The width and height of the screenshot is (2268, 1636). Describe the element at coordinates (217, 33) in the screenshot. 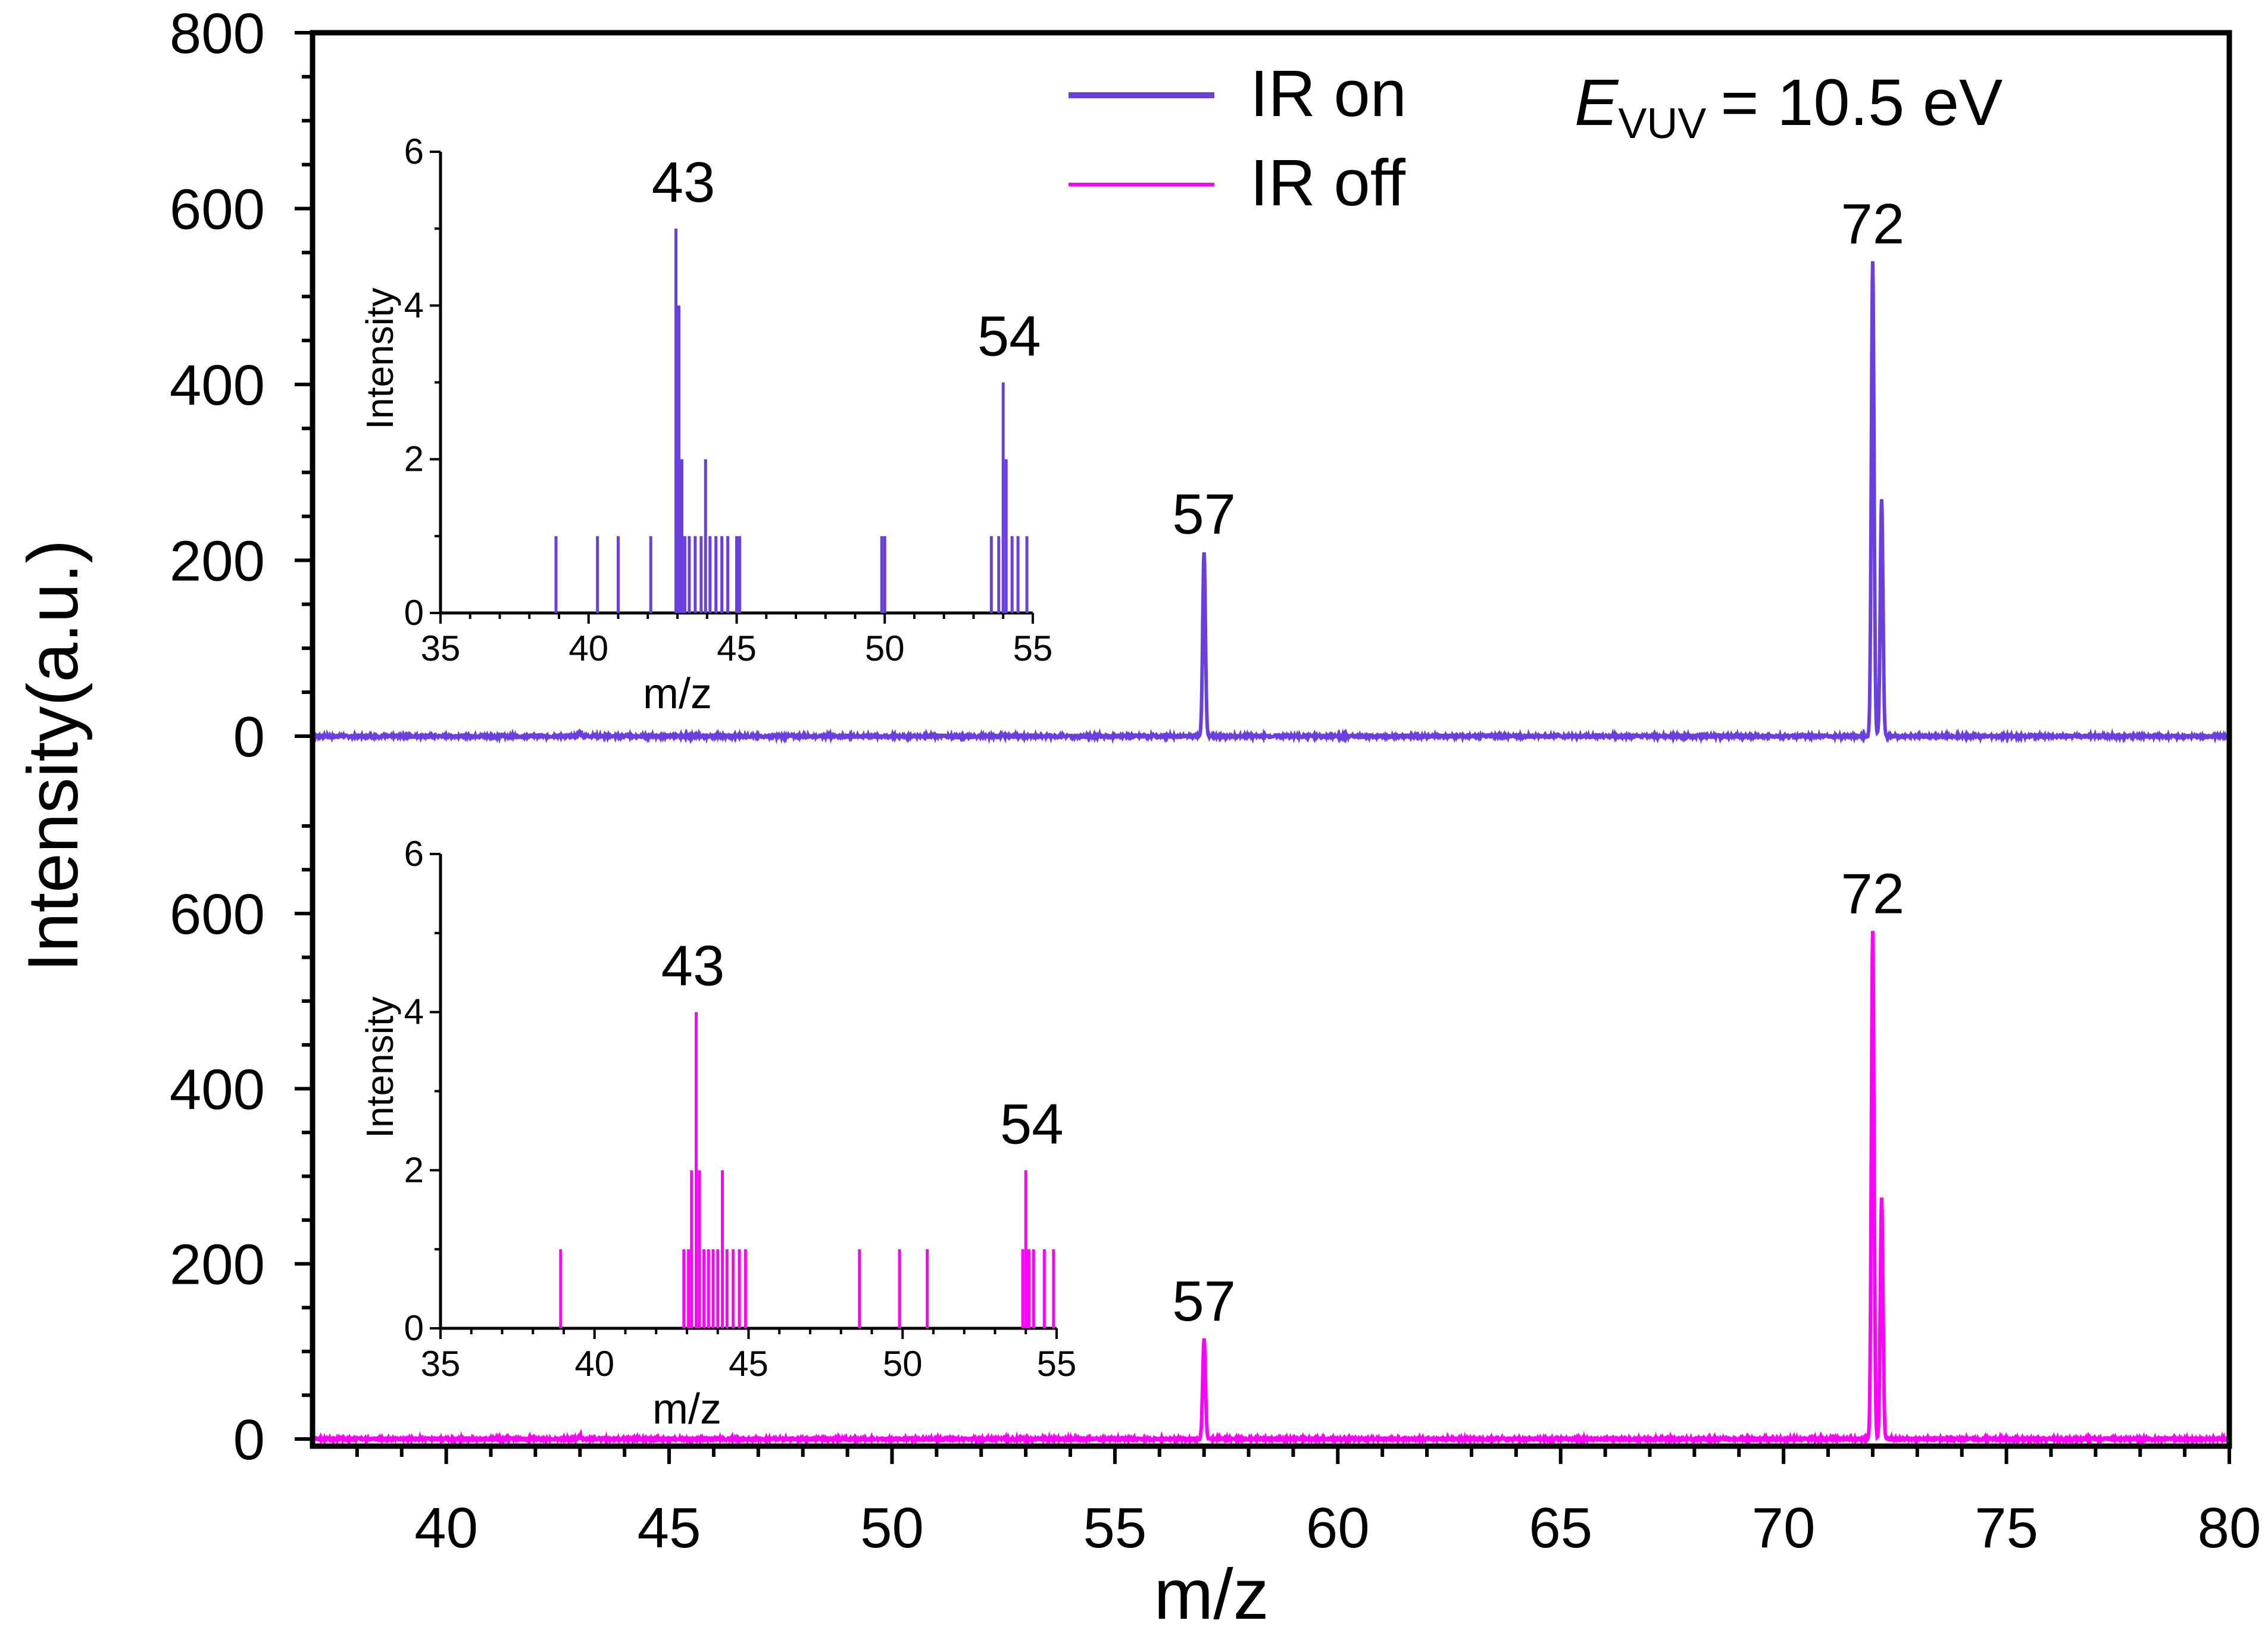

I see `y-tick-label: 800` at that location.